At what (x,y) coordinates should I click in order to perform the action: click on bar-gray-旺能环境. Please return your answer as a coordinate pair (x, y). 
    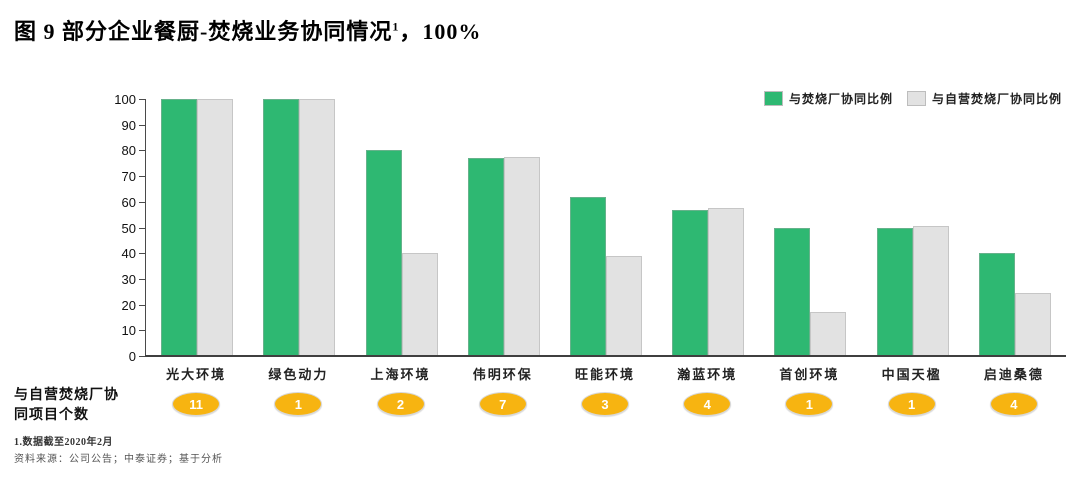
    Looking at the image, I should click on (623, 305).